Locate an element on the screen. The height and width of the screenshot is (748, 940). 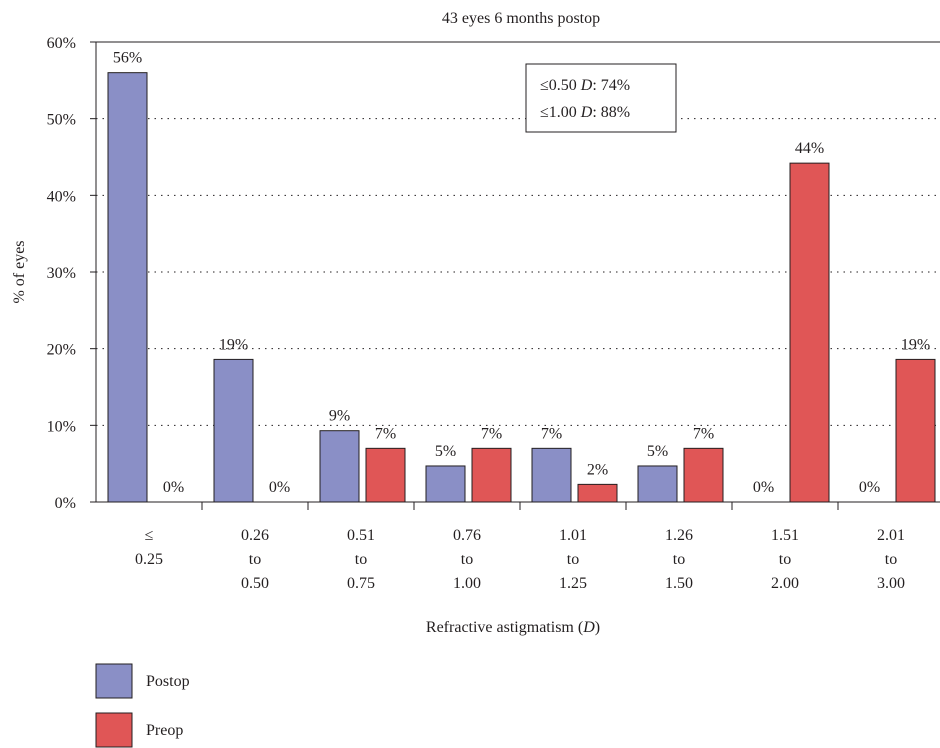
legend-swatch-preop is located at coordinates (114, 730).